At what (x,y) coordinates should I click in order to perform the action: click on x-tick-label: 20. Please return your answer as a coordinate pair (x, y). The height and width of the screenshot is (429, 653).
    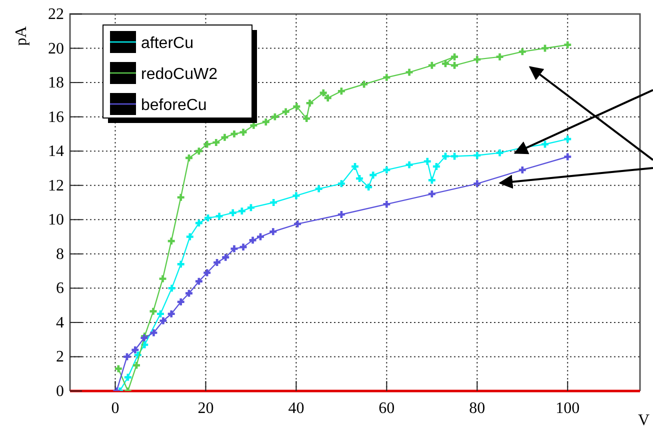
    Looking at the image, I should click on (206, 408).